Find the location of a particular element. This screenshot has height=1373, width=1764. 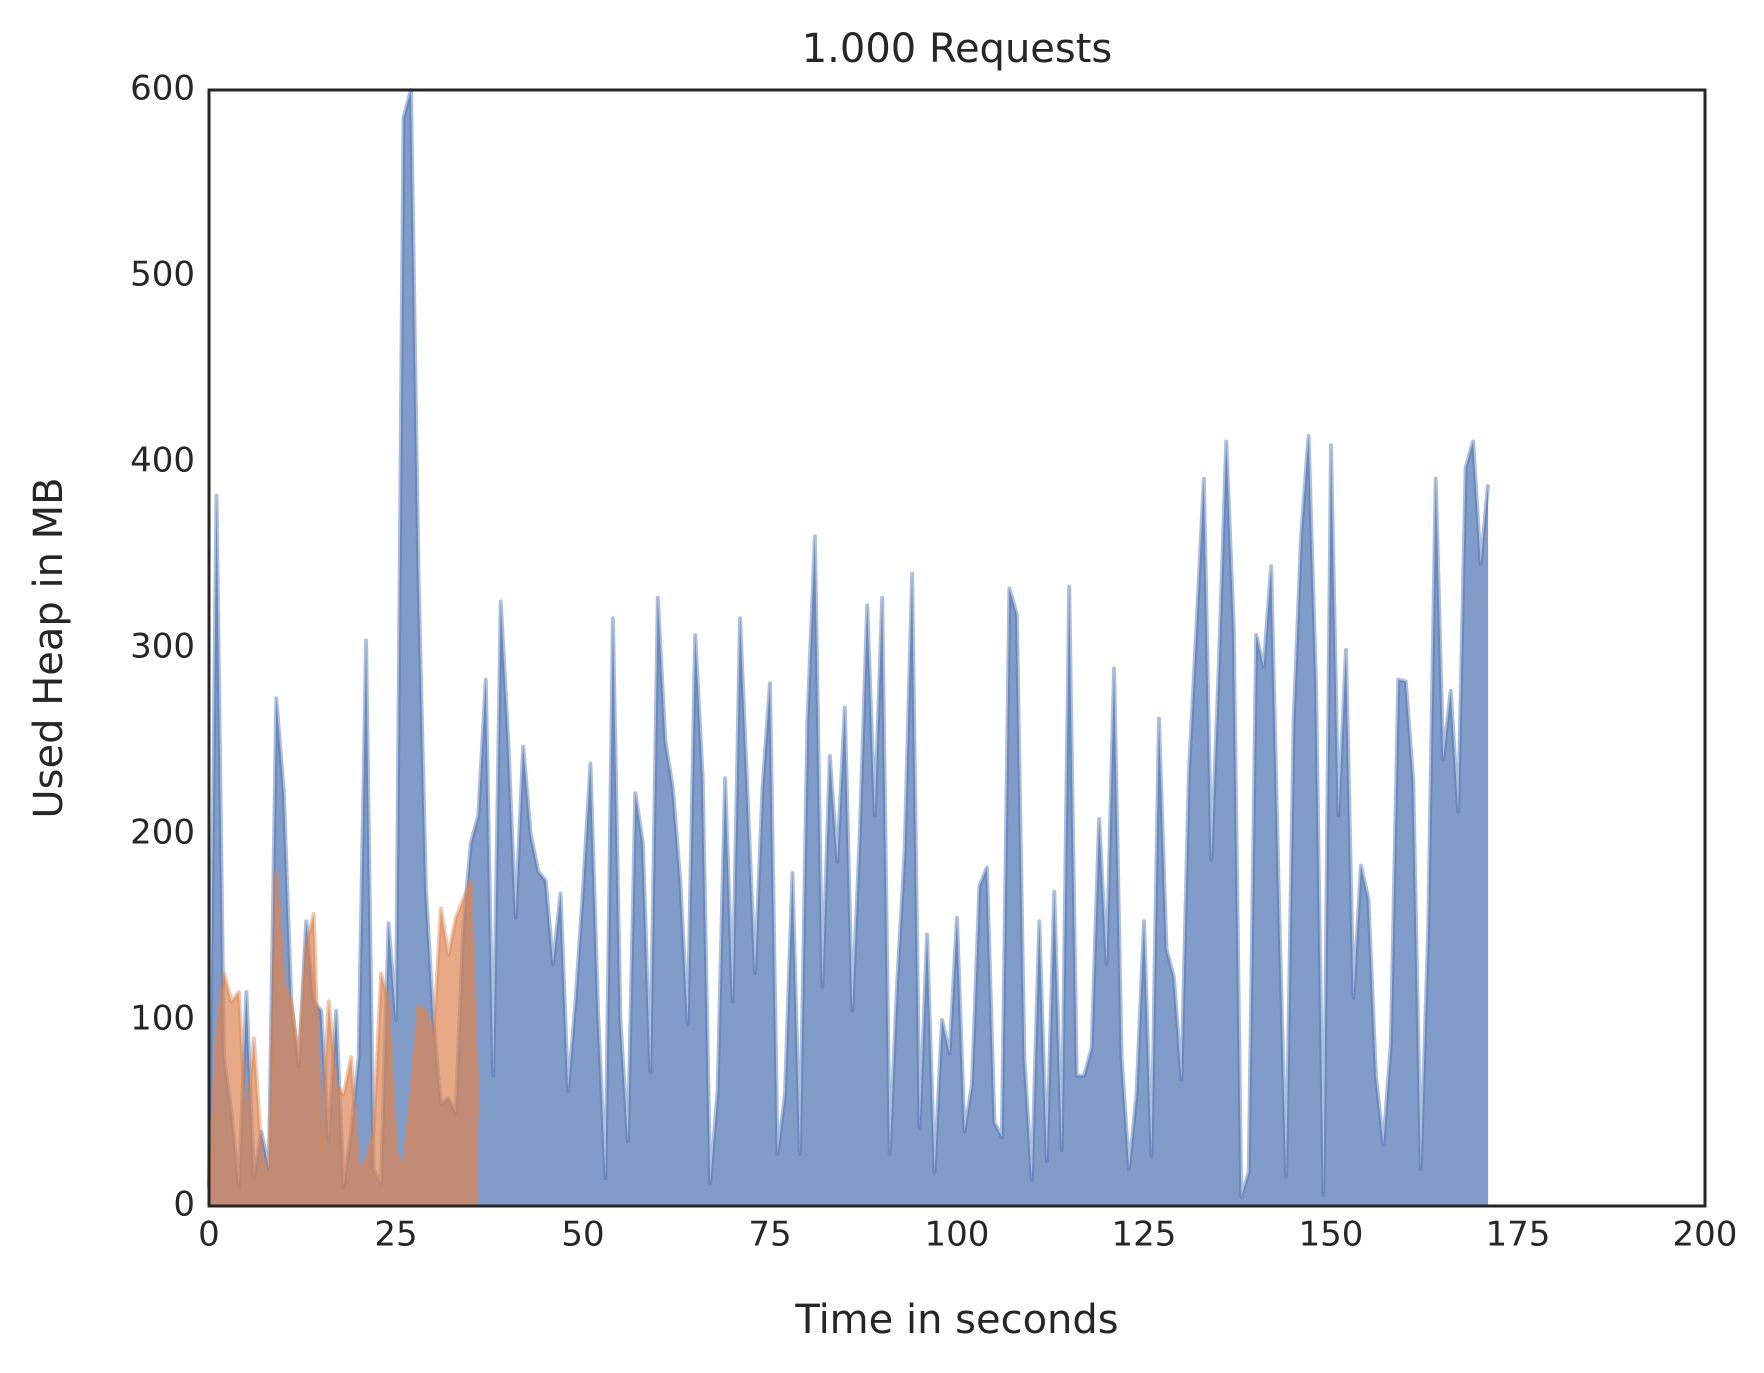

y-axis-label: Used Heap in MB is located at coordinates (49, 647).